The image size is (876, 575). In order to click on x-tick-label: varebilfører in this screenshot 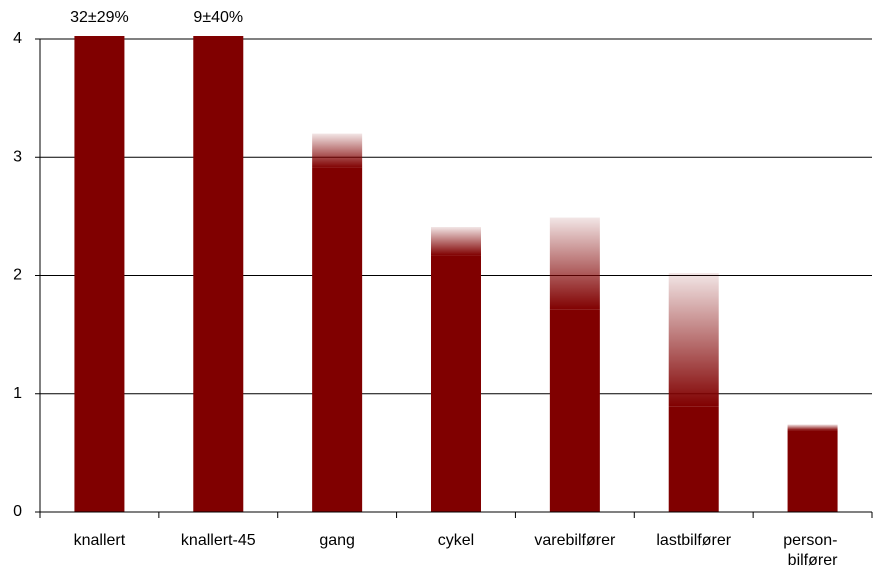, I will do `click(575, 540)`.